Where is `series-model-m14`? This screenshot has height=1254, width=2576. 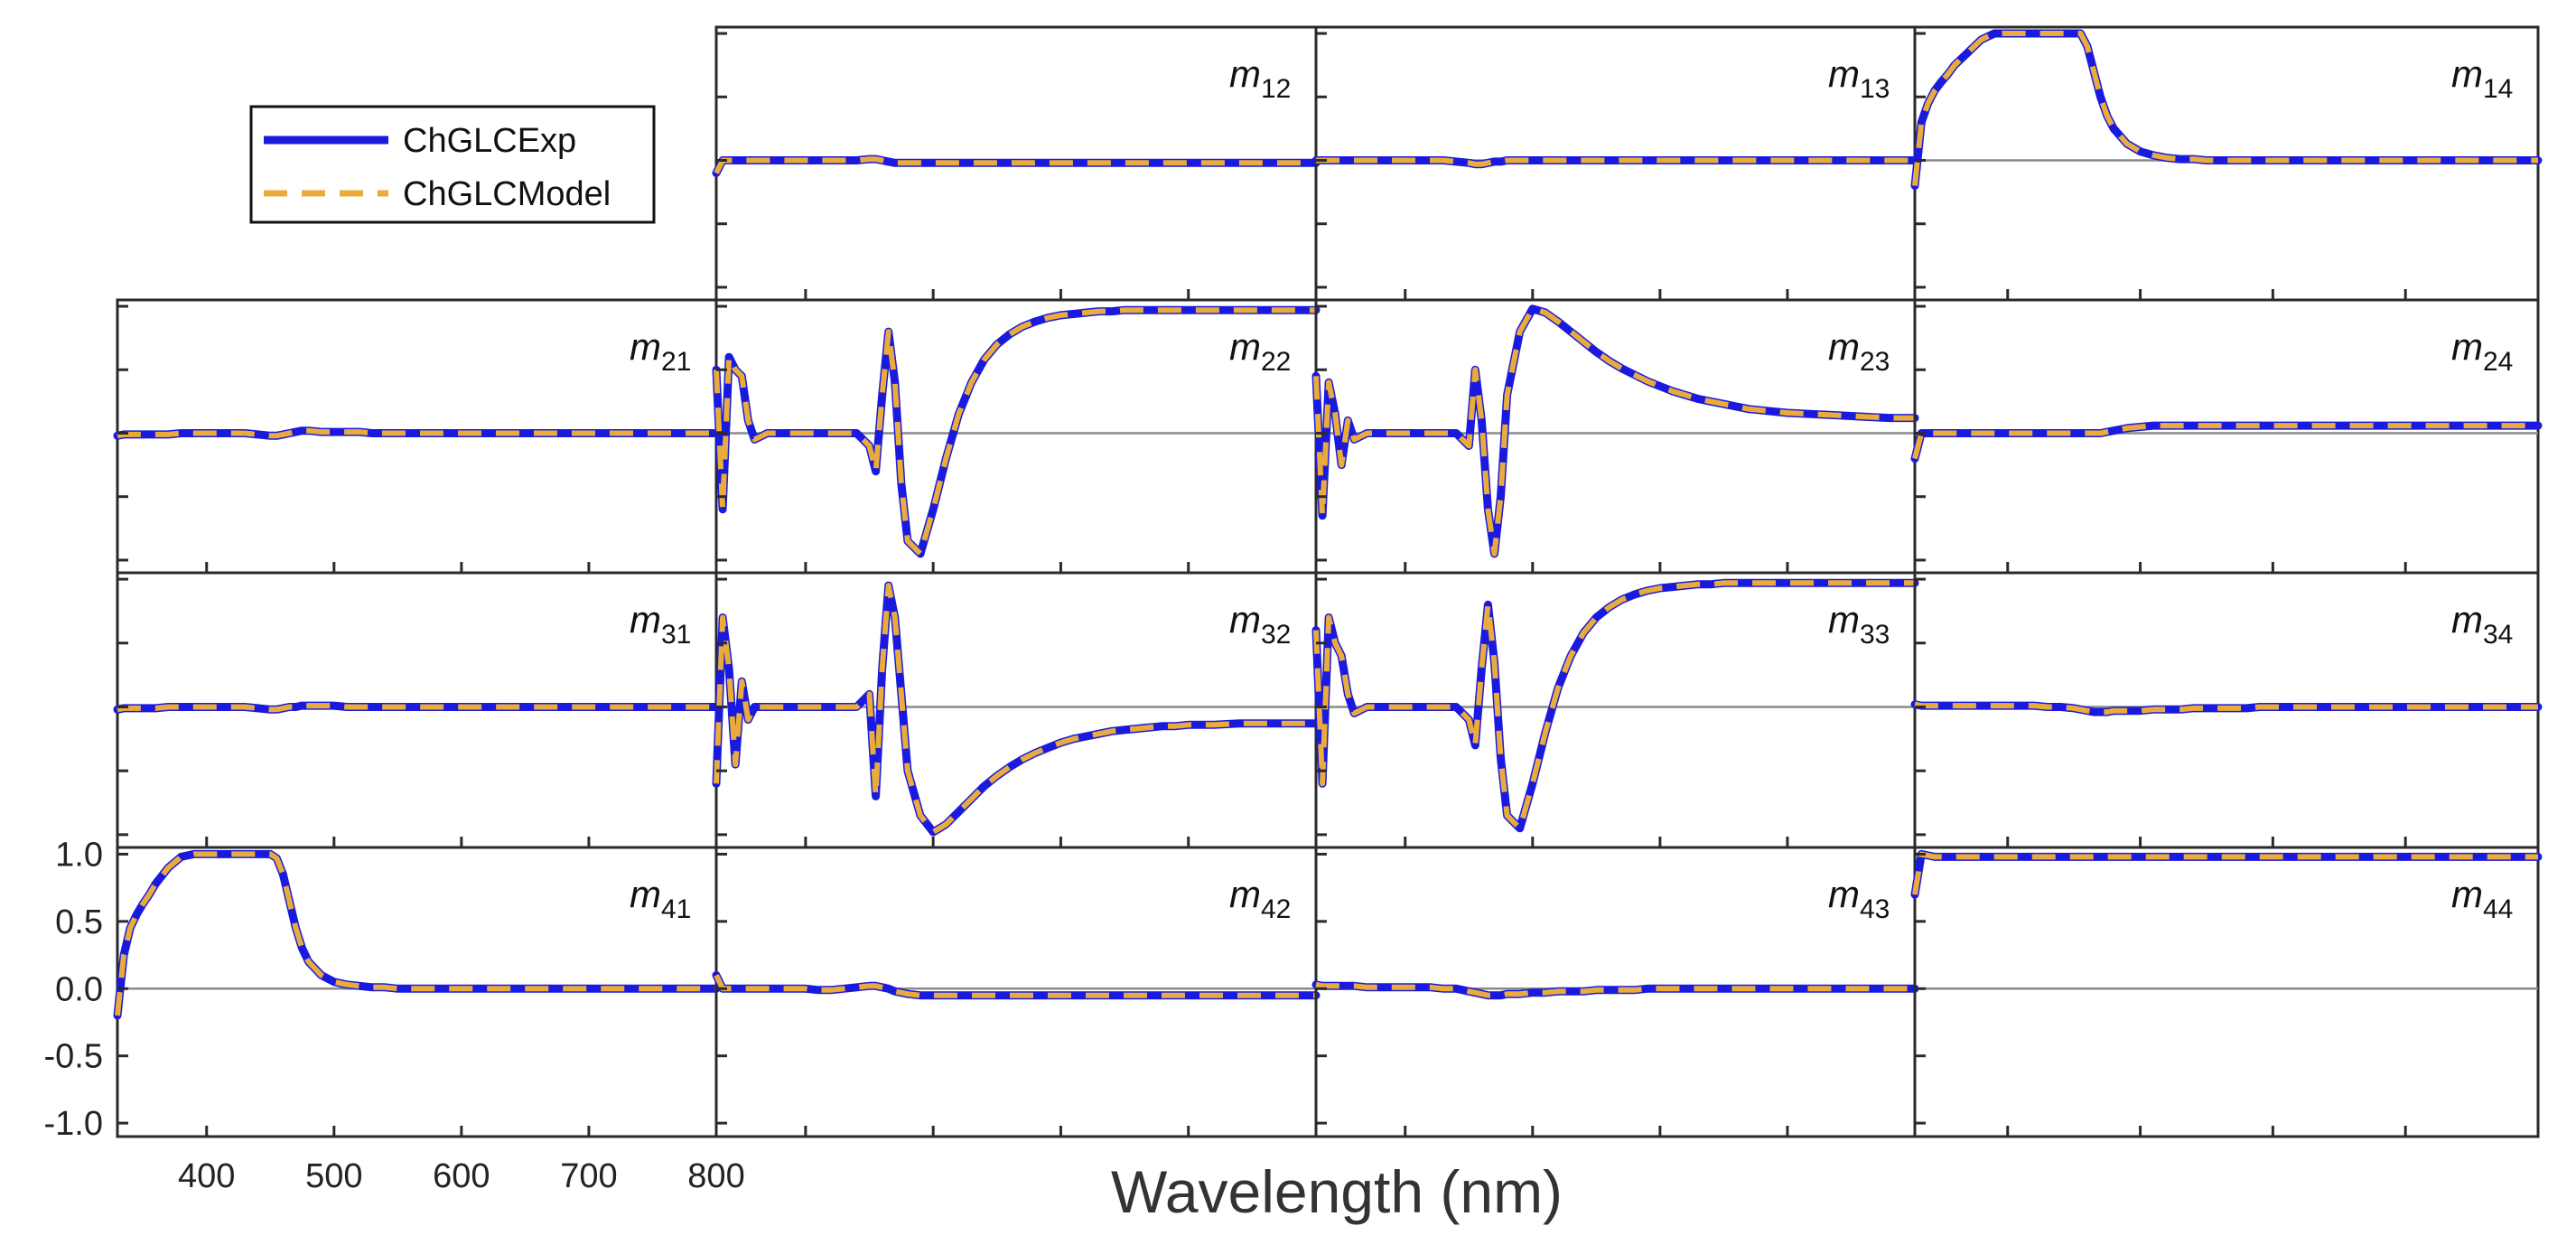 series-model-m14 is located at coordinates (2225, 108).